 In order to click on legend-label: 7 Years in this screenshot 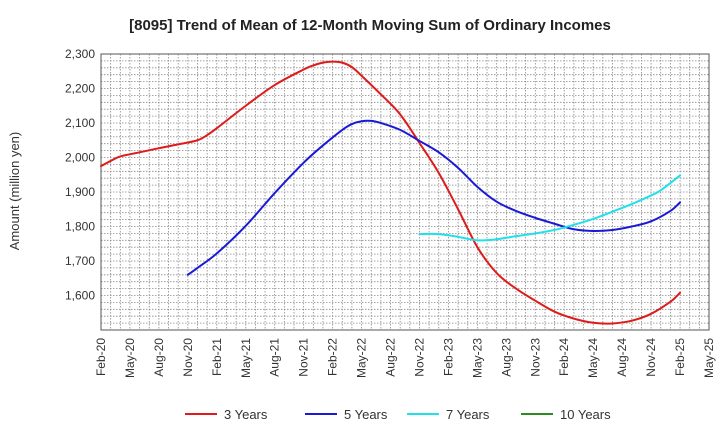, I will do `click(468, 414)`.